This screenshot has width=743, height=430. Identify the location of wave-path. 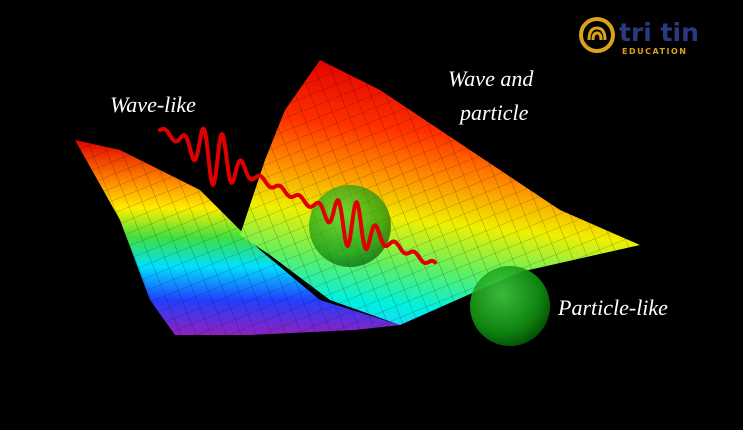
(297, 196).